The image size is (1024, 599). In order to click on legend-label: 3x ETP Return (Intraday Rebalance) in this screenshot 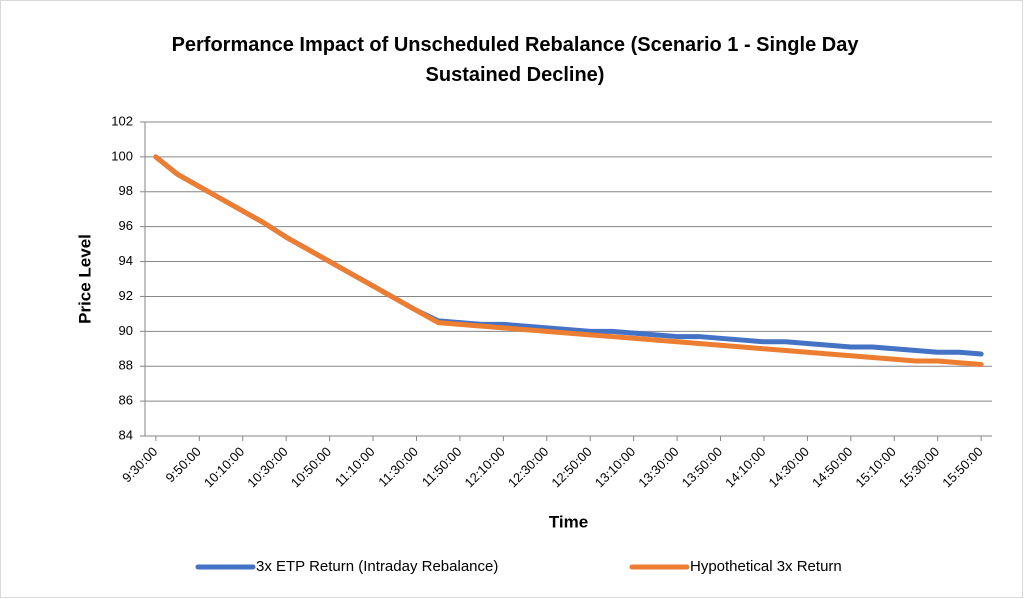, I will do `click(377, 566)`.